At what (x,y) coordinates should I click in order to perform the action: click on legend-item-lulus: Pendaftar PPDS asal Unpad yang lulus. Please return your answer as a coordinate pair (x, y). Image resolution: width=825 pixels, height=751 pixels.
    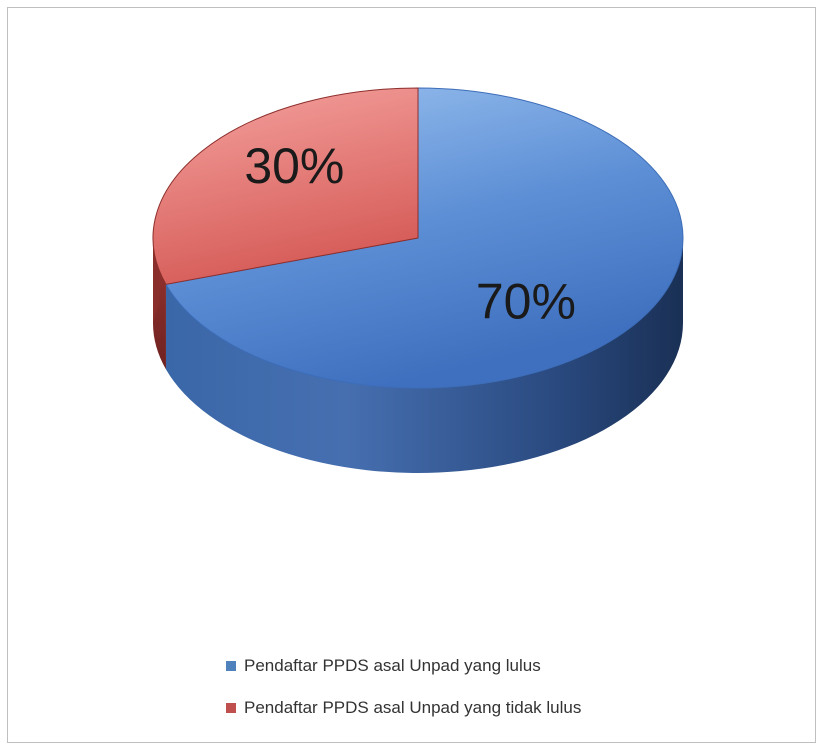
    Looking at the image, I should click on (403, 666).